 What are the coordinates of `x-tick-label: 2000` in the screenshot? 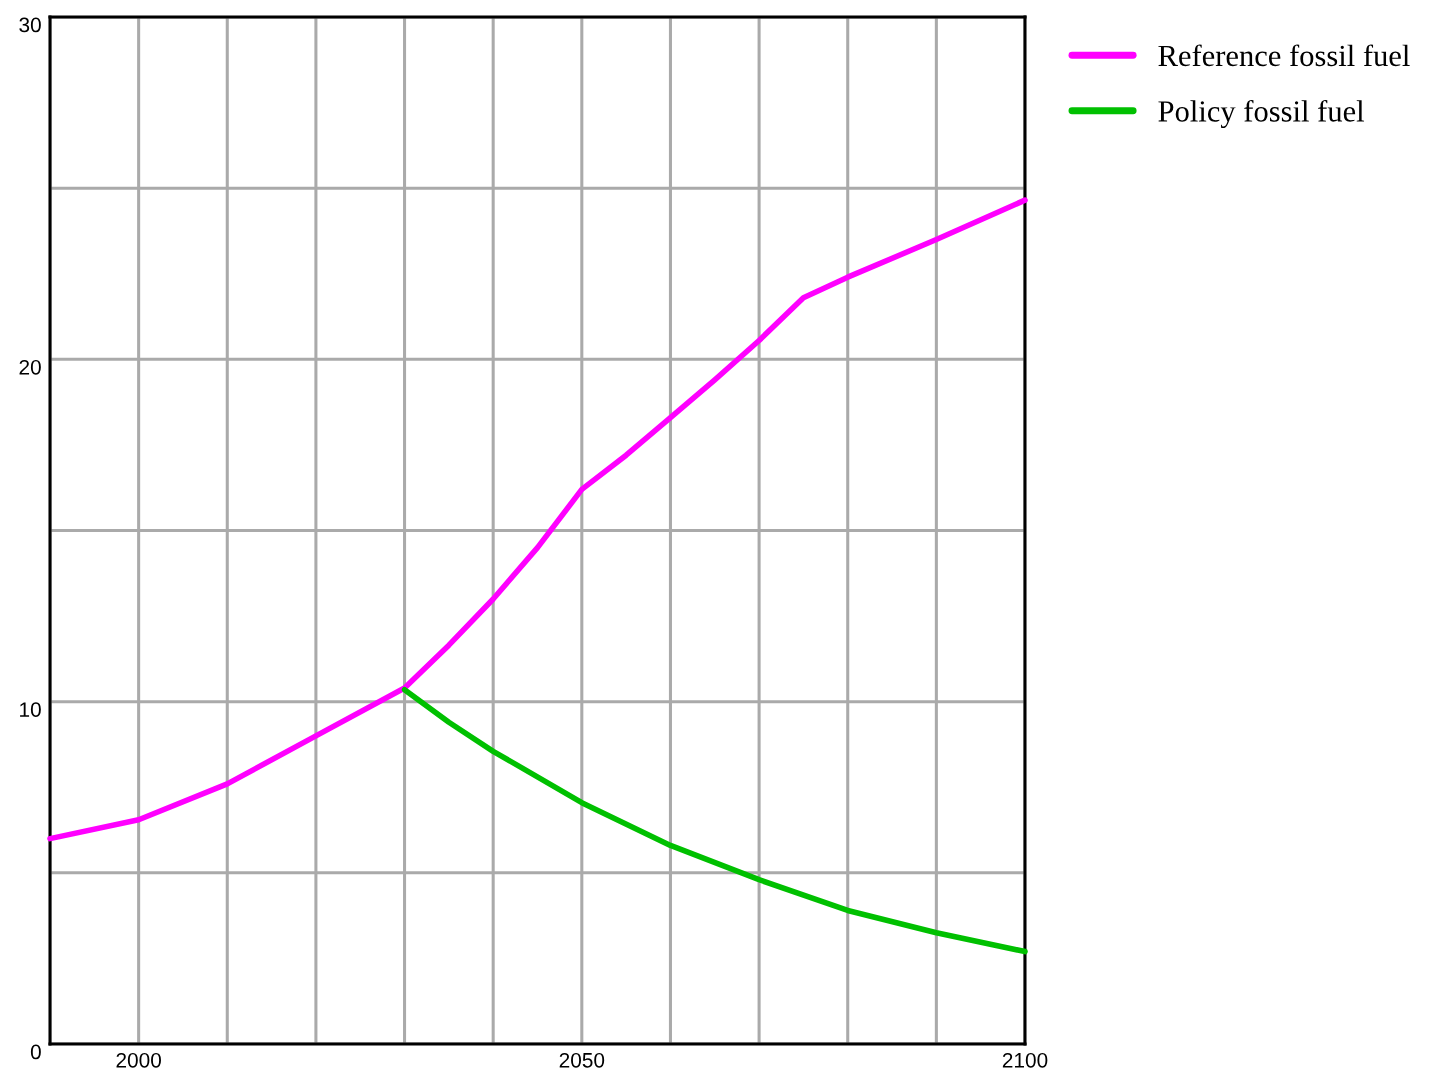 It's located at (138, 1060).